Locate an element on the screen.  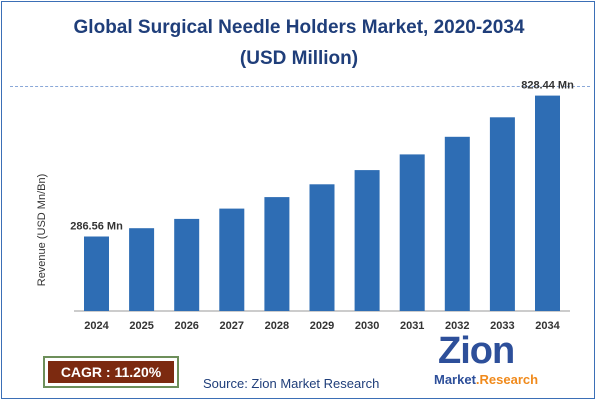
x-tick-label: 2027 is located at coordinates (232, 326).